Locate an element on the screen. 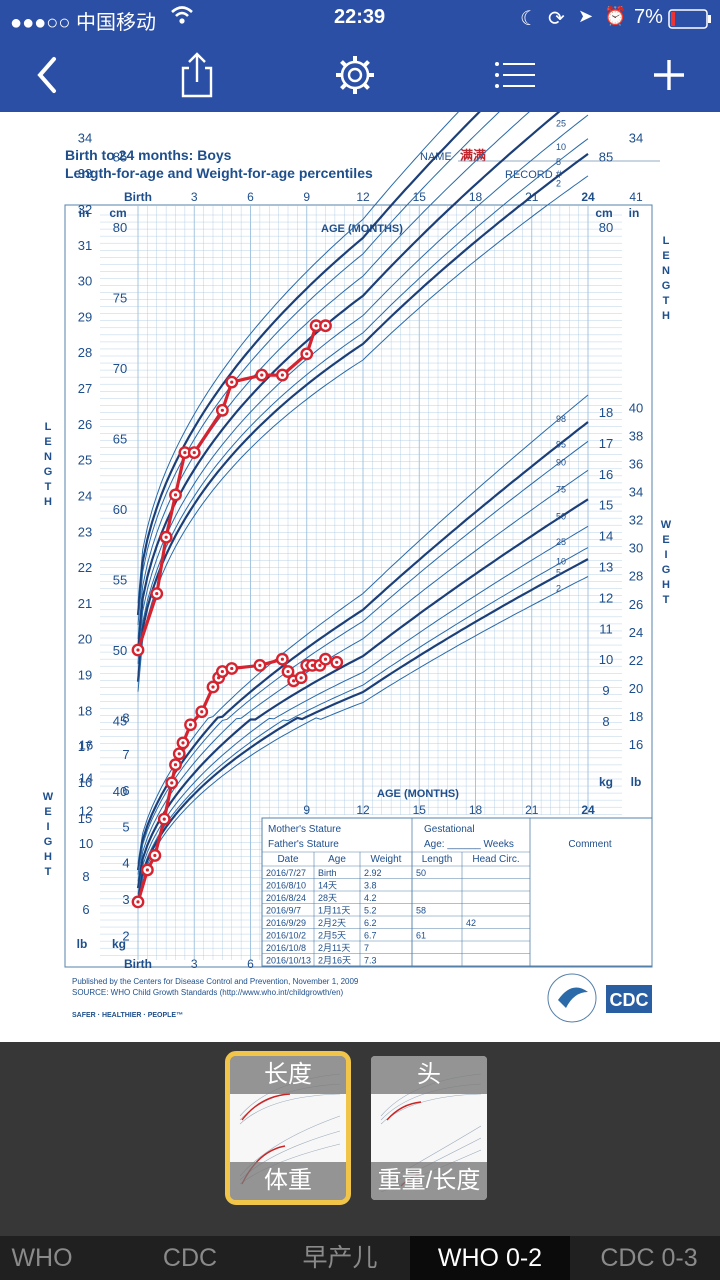  share-button is located at coordinates (197, 75).